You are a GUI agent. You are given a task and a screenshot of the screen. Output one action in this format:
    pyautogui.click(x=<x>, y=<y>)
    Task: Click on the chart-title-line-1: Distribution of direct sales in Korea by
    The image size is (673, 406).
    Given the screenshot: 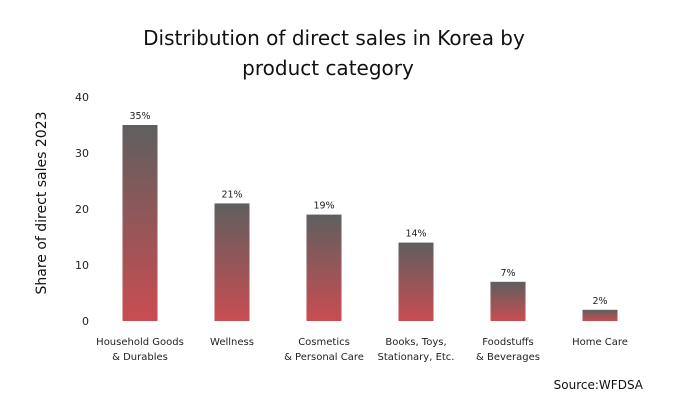 What is the action you would take?
    pyautogui.click(x=334, y=38)
    